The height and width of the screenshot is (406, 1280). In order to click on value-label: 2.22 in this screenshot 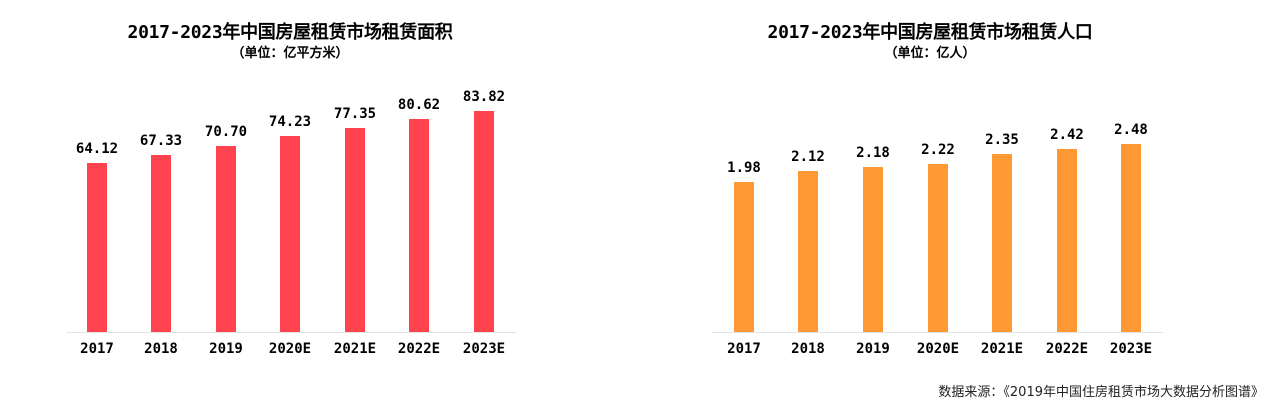, I will do `click(938, 149)`.